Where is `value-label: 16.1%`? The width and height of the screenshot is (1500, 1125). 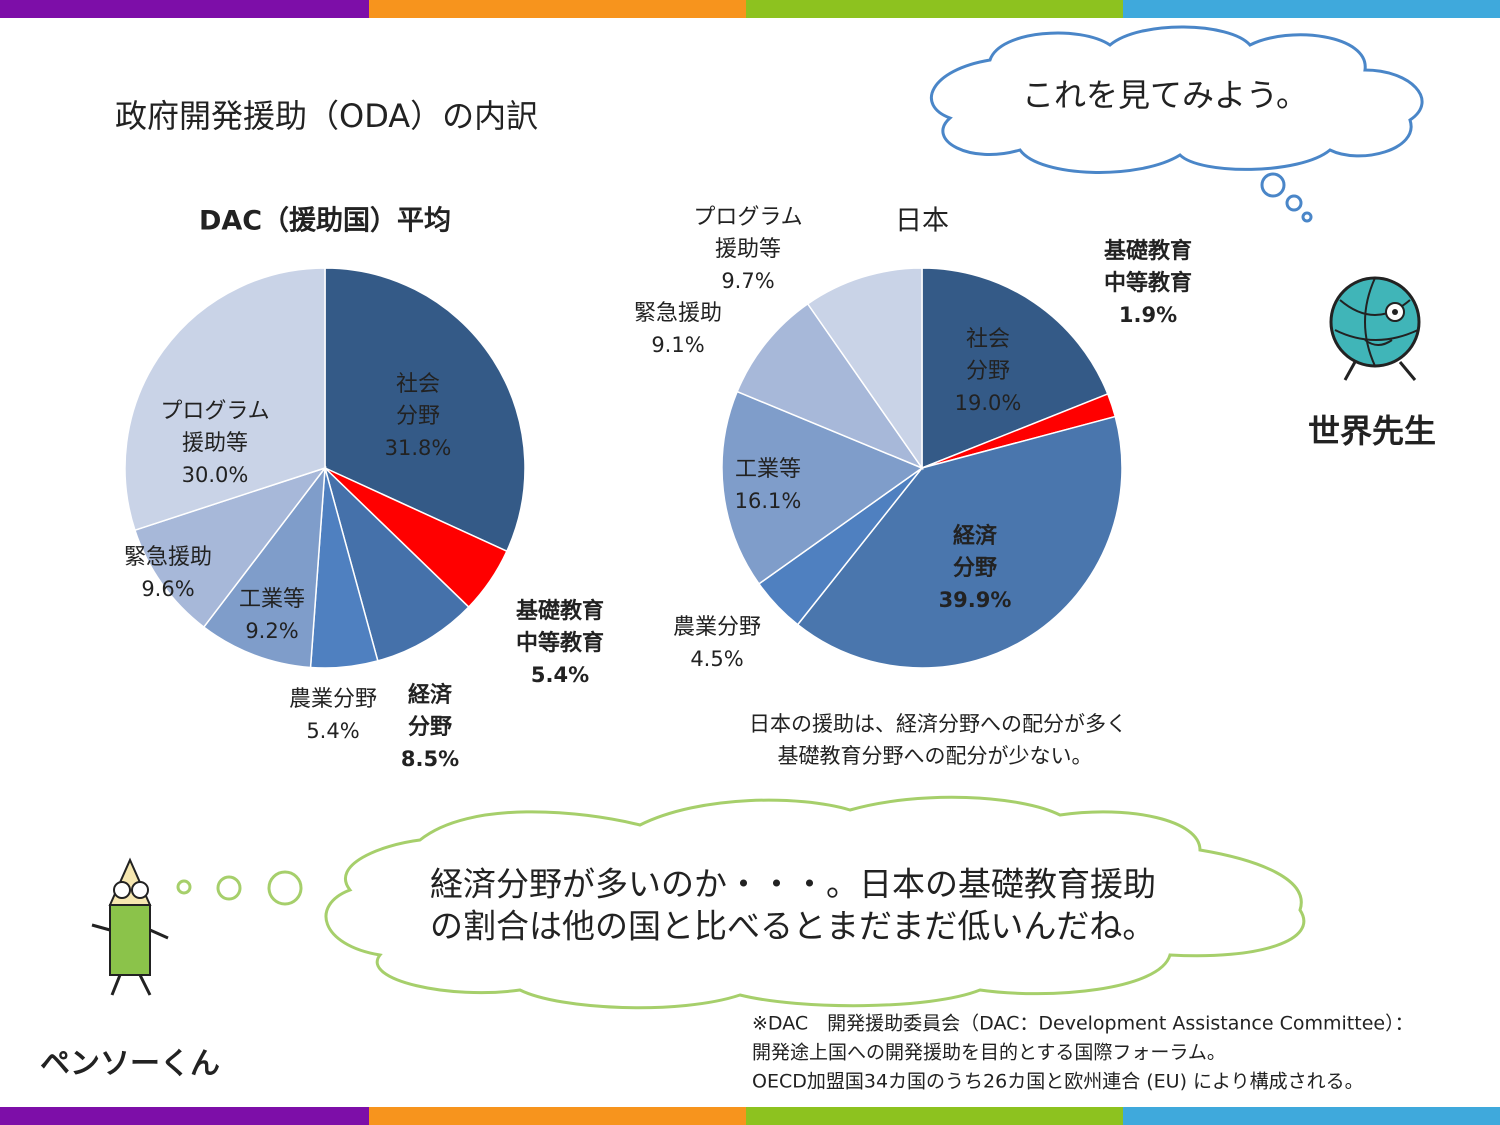 value-label: 16.1% is located at coordinates (768, 501).